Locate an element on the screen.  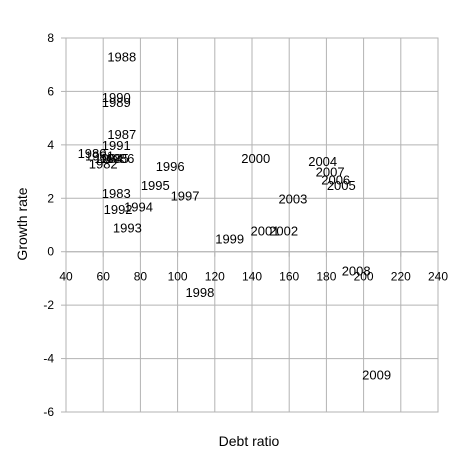
point-label: 1996 is located at coordinates (170, 166).